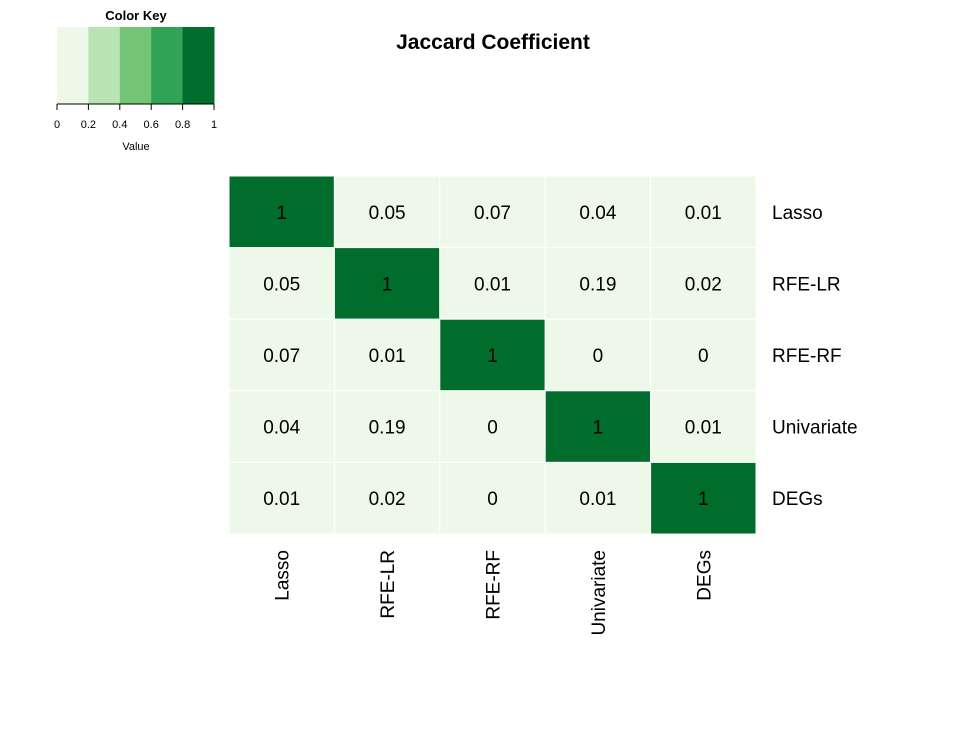  Describe the element at coordinates (807, 356) in the screenshot. I see `row-label: RFE-RF` at that location.